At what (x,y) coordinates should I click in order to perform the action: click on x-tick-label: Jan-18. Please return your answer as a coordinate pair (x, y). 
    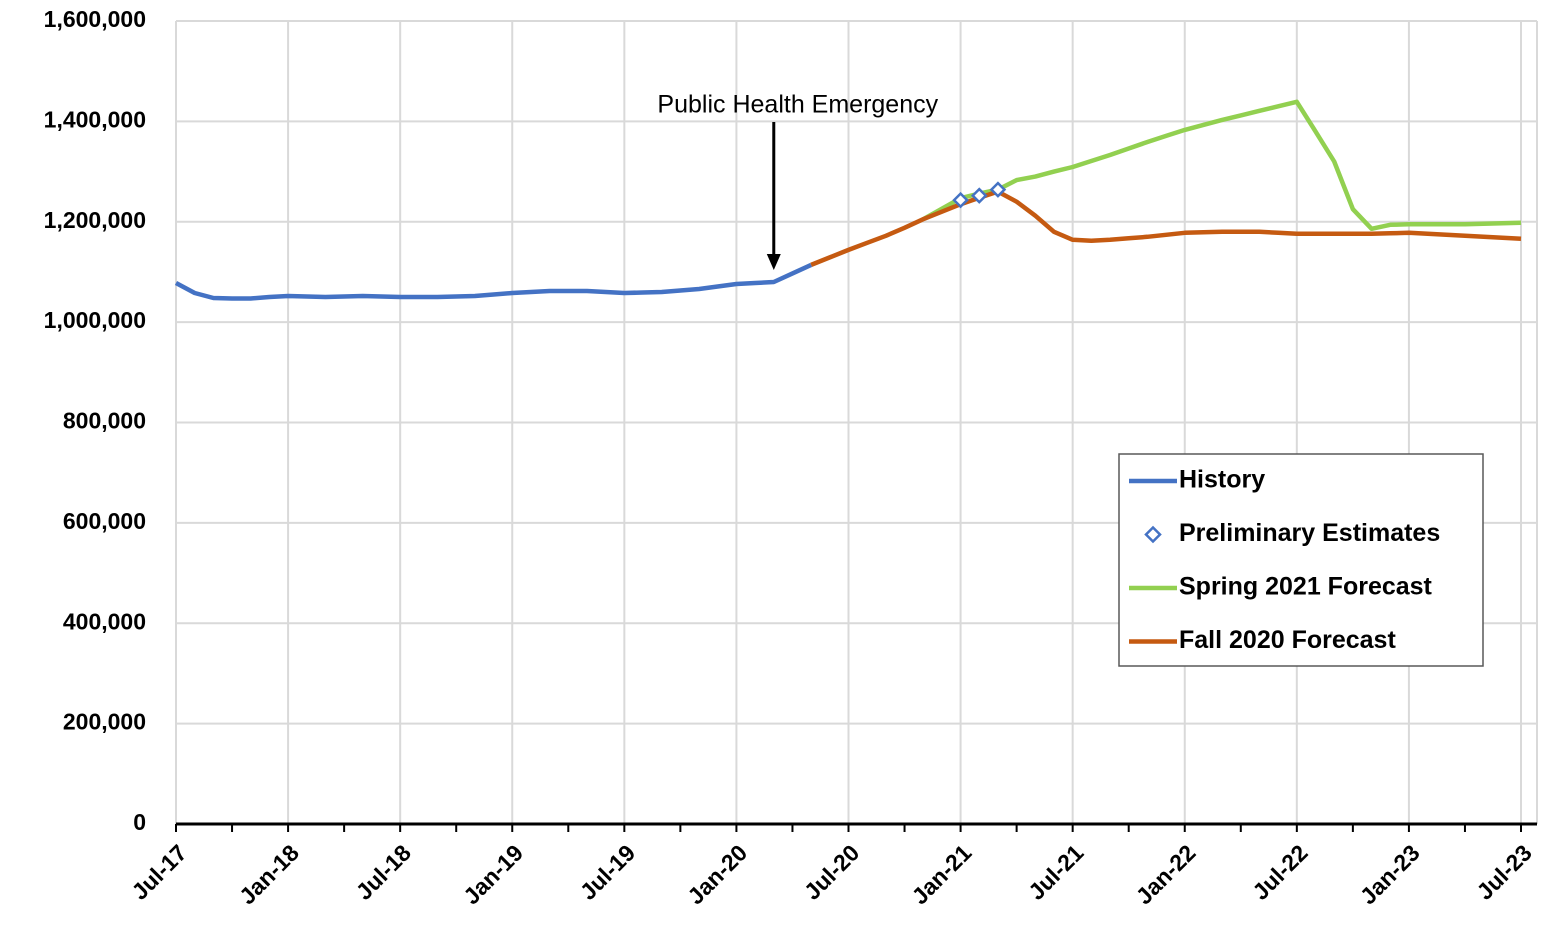
    Looking at the image, I should click on (269, 874).